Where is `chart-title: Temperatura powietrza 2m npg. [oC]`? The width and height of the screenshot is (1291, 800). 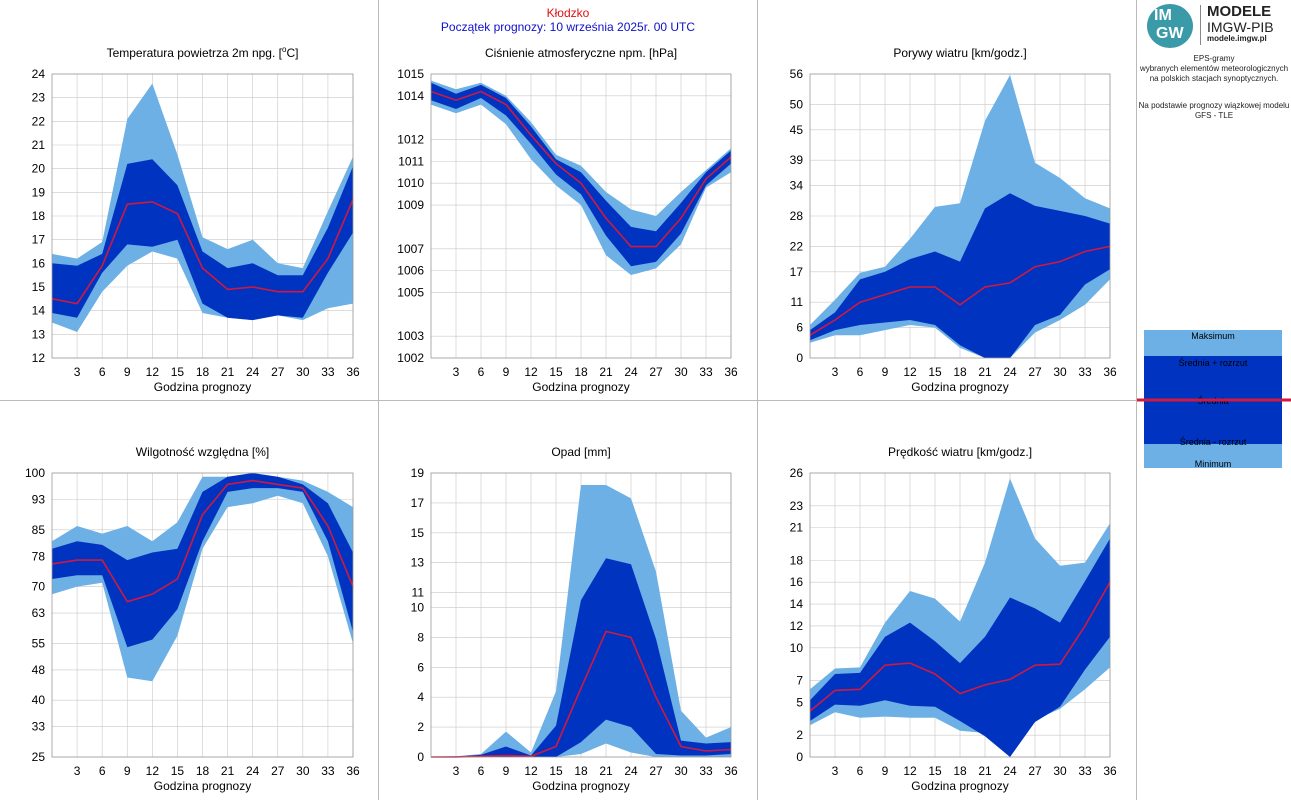
chart-title: Temperatura powietrza 2m npg. [oC] is located at coordinates (203, 52).